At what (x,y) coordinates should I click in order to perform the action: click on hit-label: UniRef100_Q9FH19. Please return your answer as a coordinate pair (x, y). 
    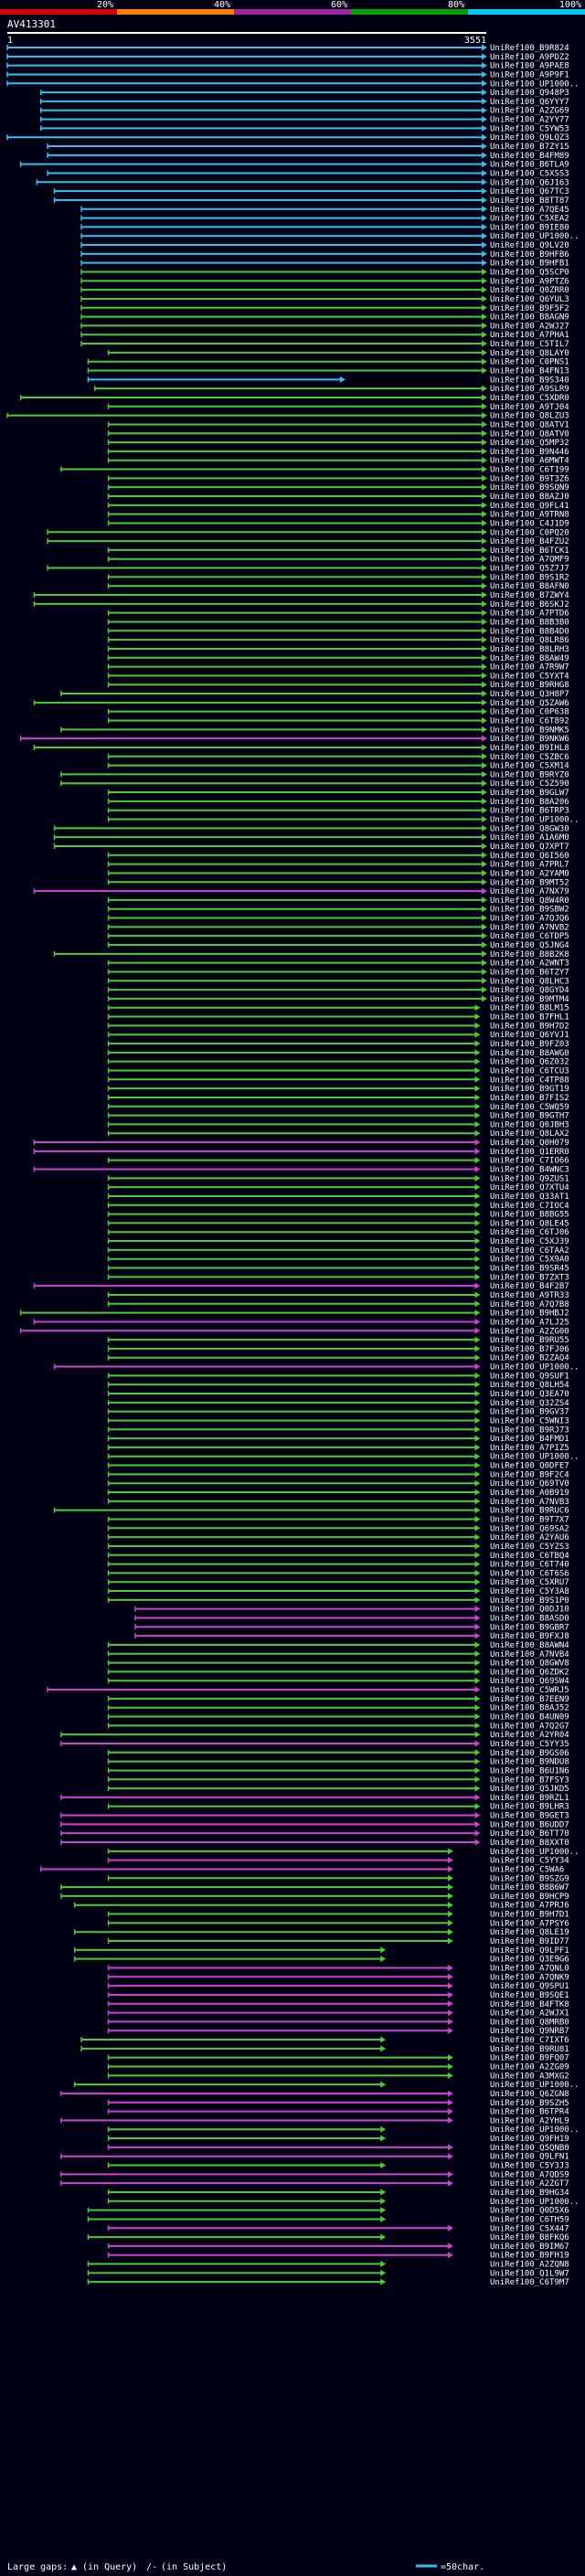
    Looking at the image, I should click on (530, 2139).